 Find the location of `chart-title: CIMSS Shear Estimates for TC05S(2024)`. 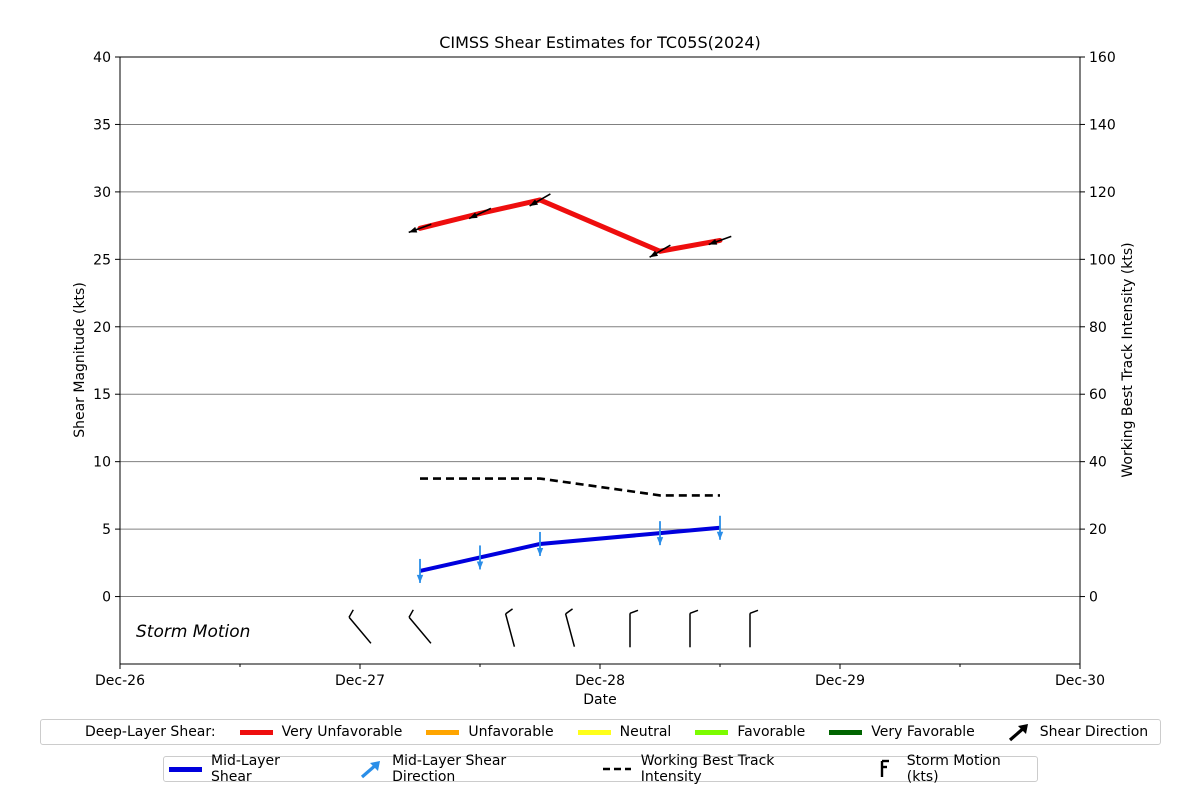

chart-title: CIMSS Shear Estimates for TC05S(2024) is located at coordinates (600, 42).